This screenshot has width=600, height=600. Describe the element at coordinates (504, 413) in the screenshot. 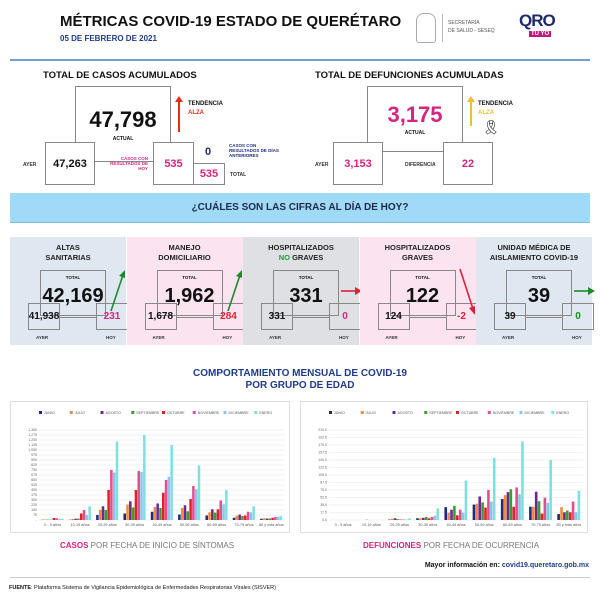

I see `legend-label: NOVIEMBRE` at that location.